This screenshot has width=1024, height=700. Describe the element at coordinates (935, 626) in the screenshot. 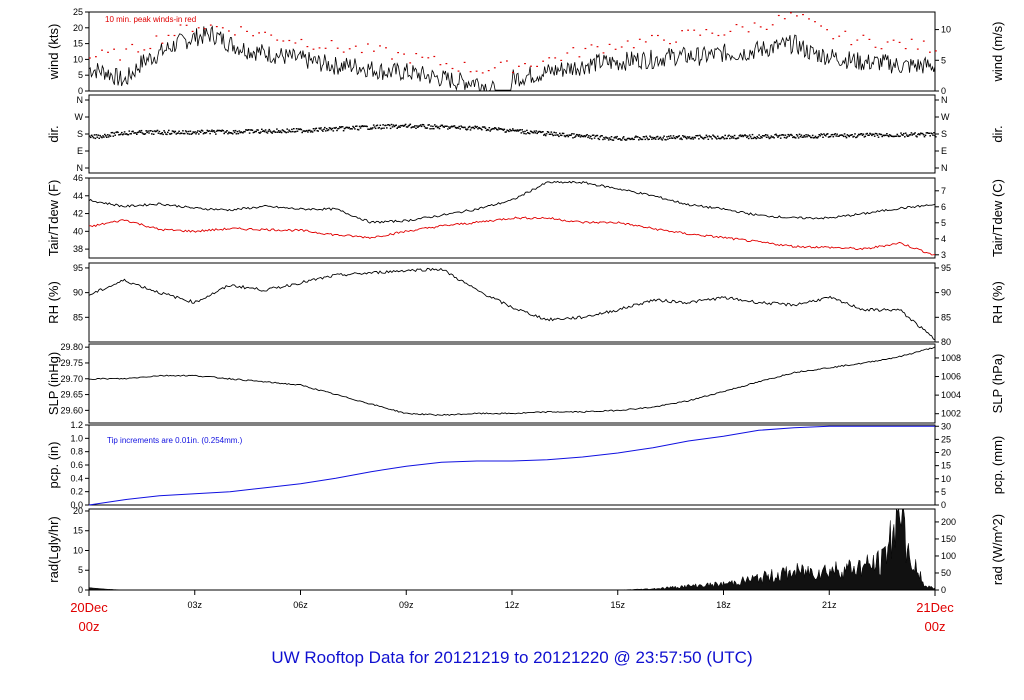

I see `x-end-time-label: 00z` at that location.